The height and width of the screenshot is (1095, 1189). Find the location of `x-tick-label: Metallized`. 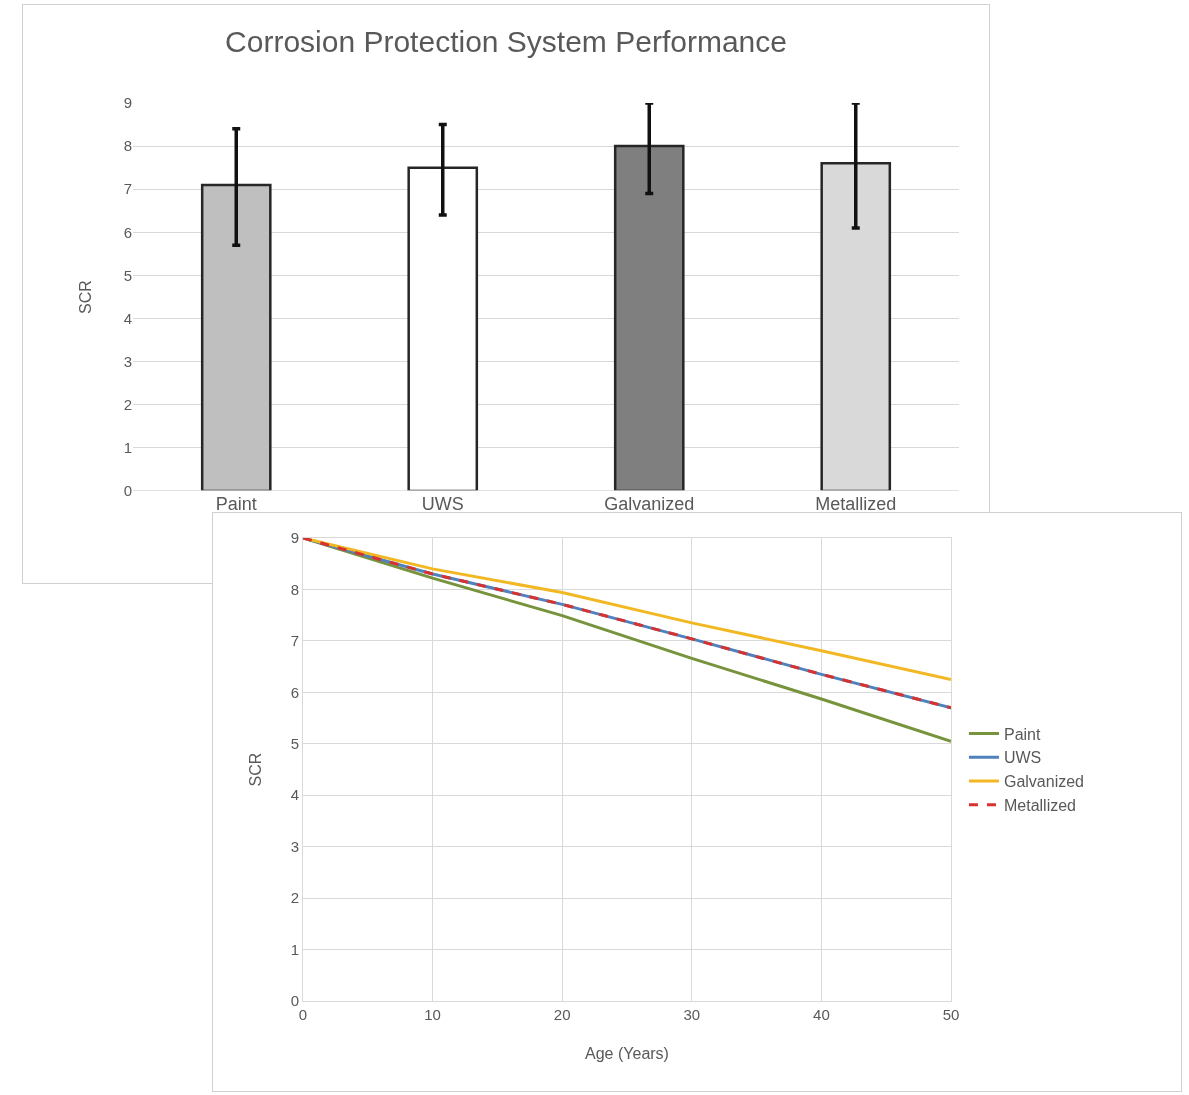

x-tick-label: Metallized is located at coordinates (856, 504).